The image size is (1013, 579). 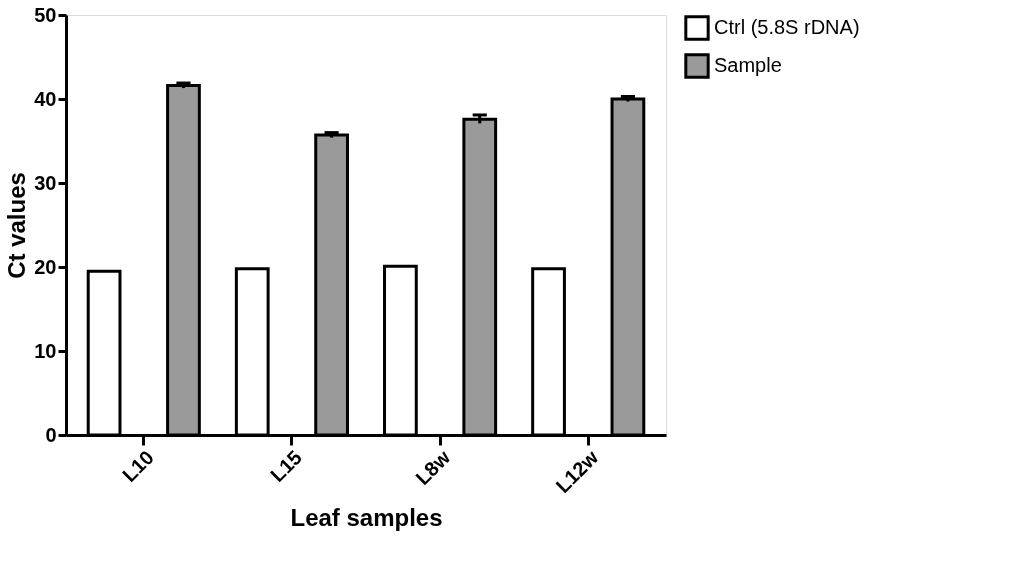 What do you see at coordinates (45, 350) in the screenshot?
I see `y-tick-label: 10` at bounding box center [45, 350].